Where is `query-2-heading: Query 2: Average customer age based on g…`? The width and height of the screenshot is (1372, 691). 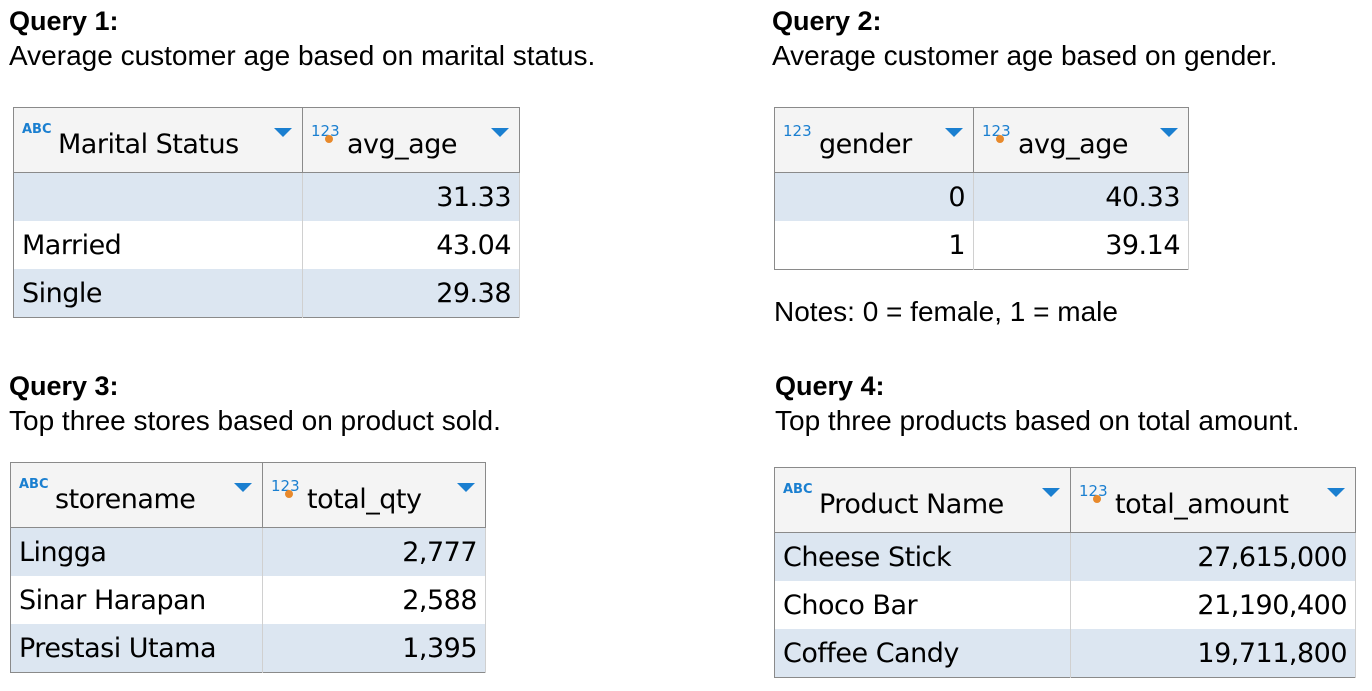 query-2-heading: Query 2: Average customer age based on g… is located at coordinates (1024, 40).